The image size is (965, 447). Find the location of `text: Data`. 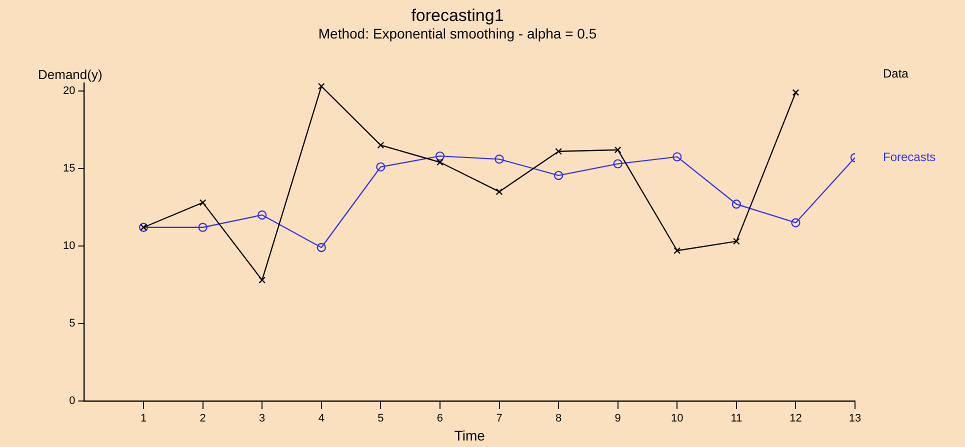

text: Data is located at coordinates (896, 73).